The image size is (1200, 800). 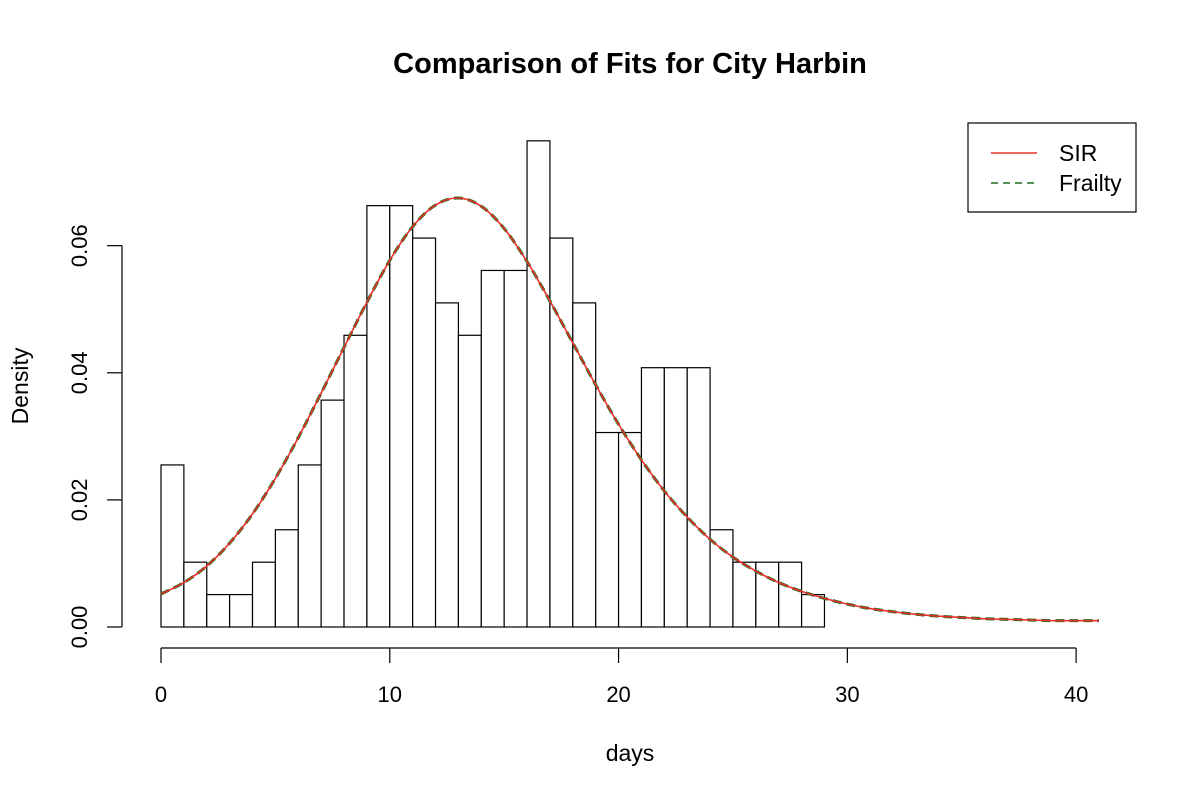 What do you see at coordinates (1078, 153) in the screenshot?
I see `legend-label-sir: SIR` at bounding box center [1078, 153].